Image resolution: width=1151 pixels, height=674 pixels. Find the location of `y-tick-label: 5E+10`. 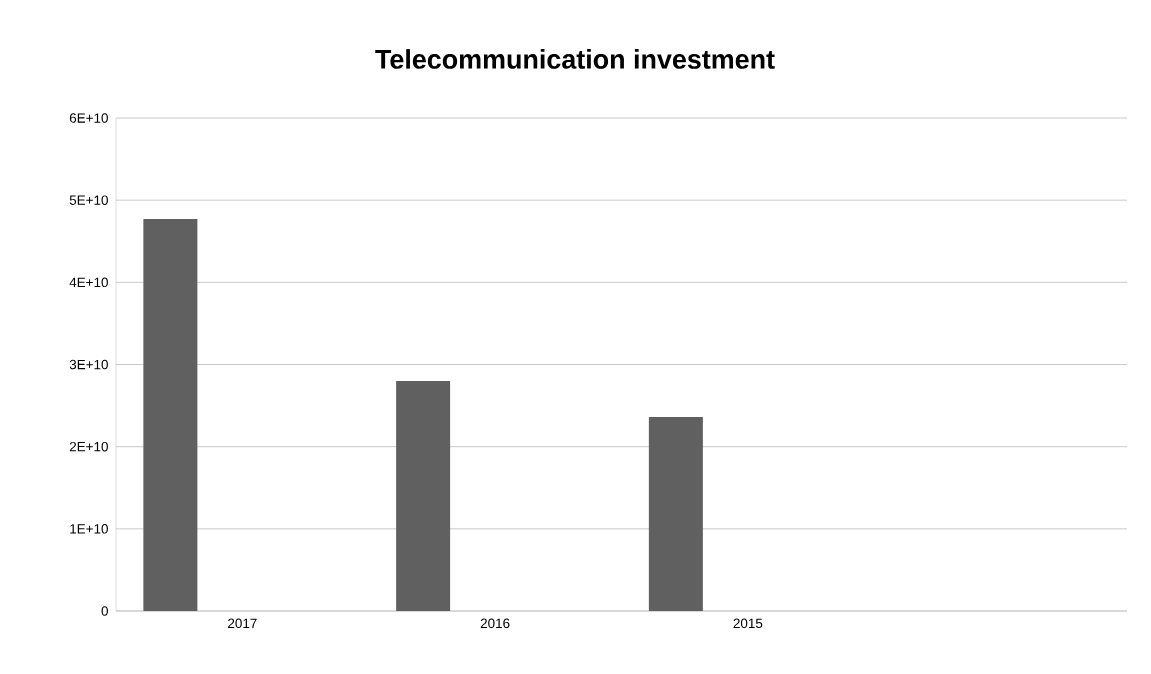

y-tick-label: 5E+10 is located at coordinates (88, 200).